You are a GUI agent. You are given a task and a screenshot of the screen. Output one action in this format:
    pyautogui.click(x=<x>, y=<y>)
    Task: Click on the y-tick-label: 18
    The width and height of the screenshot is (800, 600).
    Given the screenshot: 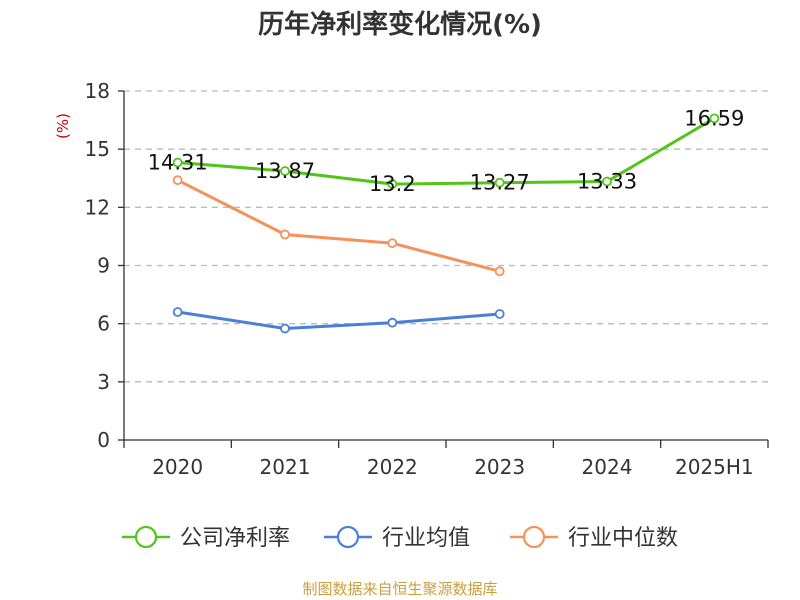 What is the action you would take?
    pyautogui.click(x=97, y=91)
    